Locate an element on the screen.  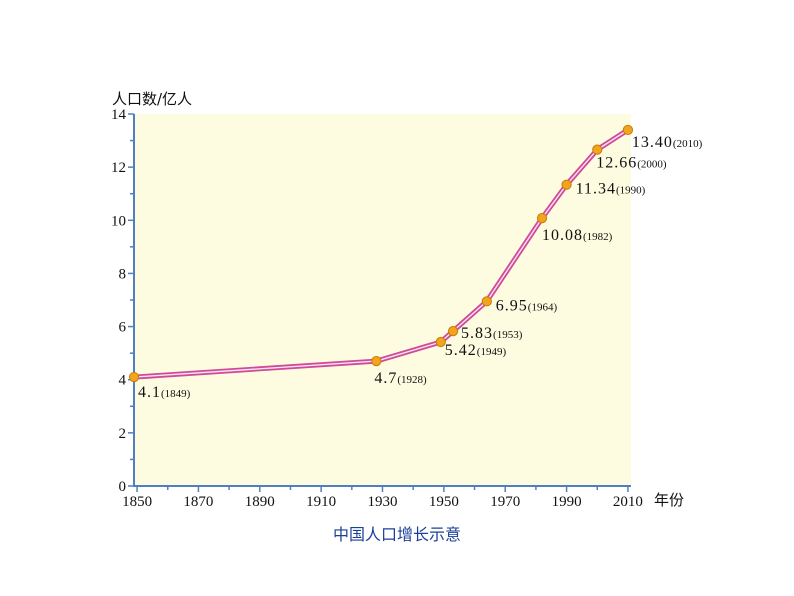
data-label: 5.83(1953) is located at coordinates (492, 333).